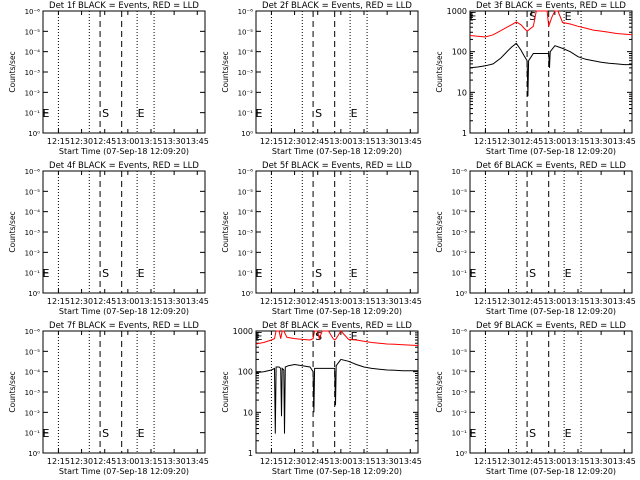 This screenshot has width=640, height=480. What do you see at coordinates (124, 6) in the screenshot?
I see `panel-title: Det 1f BLACK = Events, RED = LLD` at bounding box center [124, 6].